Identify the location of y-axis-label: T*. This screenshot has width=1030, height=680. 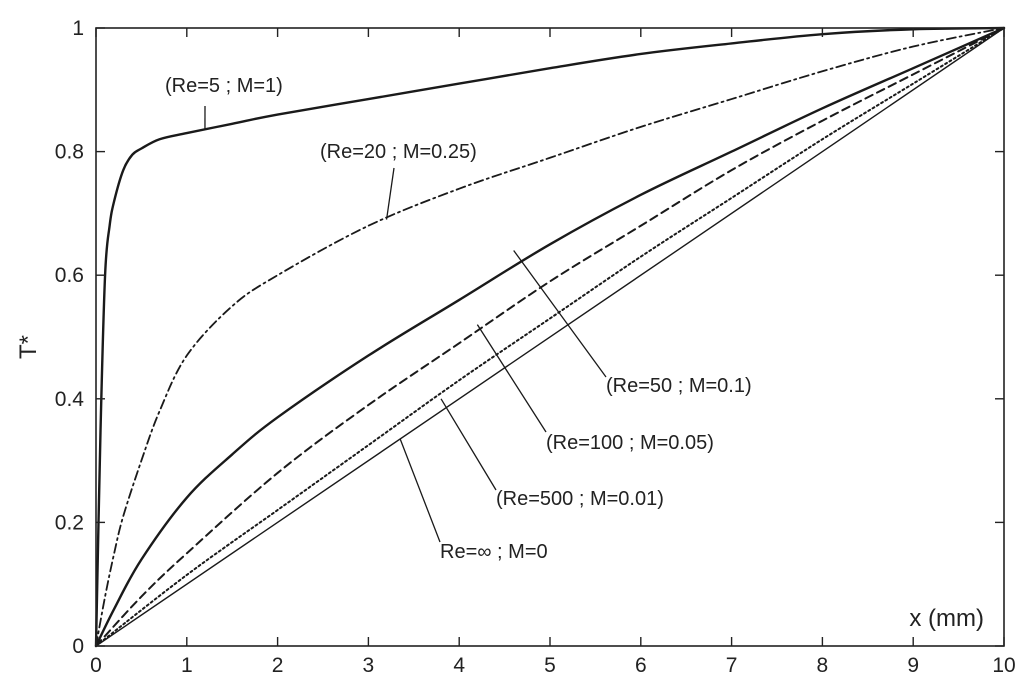
(28, 347).